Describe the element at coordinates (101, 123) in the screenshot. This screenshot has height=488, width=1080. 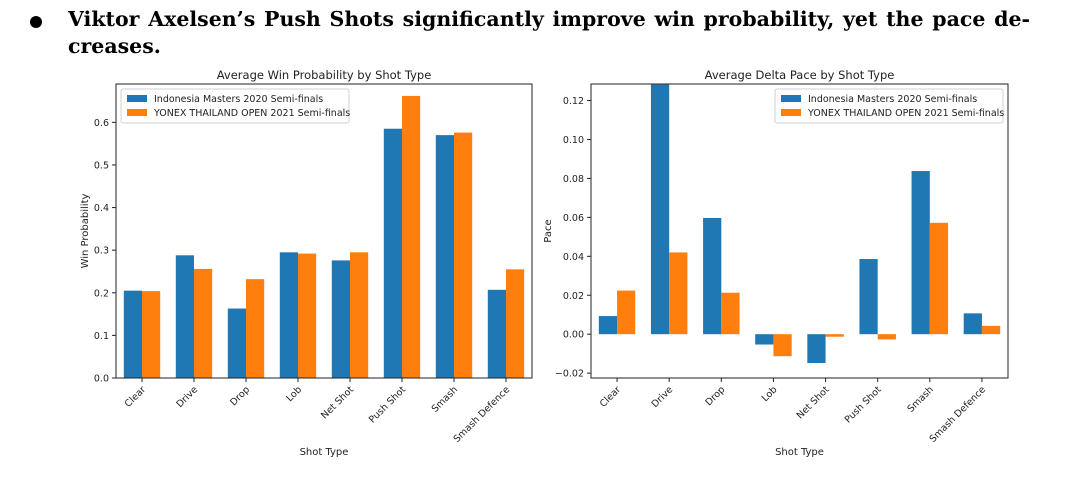
I see `y-tick-label: 0.6` at that location.